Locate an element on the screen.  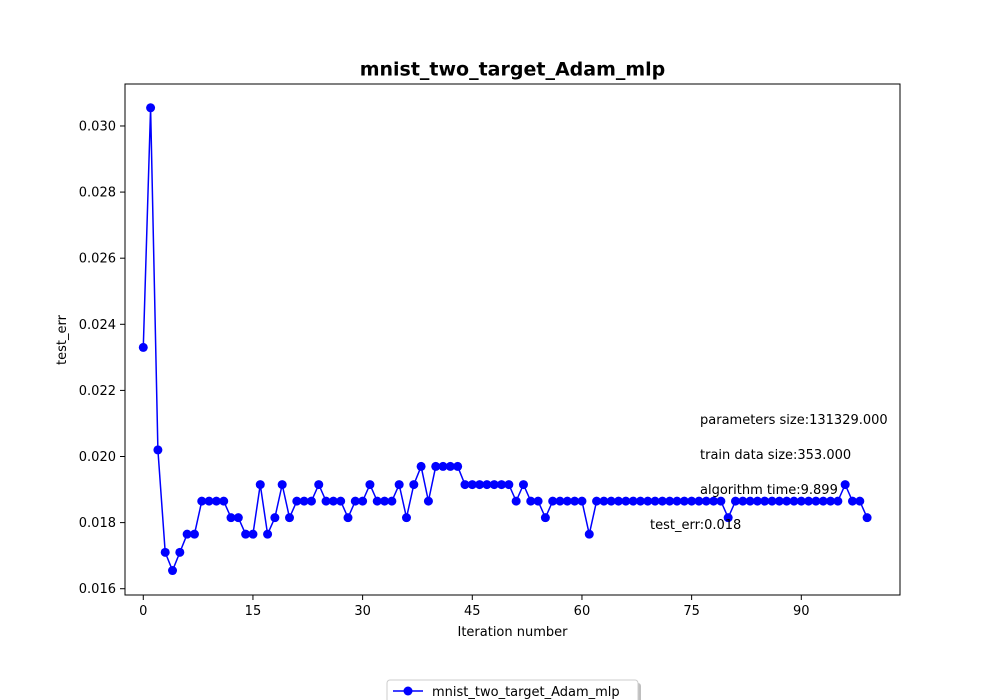
y-tick-label: 0.030 is located at coordinates (97, 126).